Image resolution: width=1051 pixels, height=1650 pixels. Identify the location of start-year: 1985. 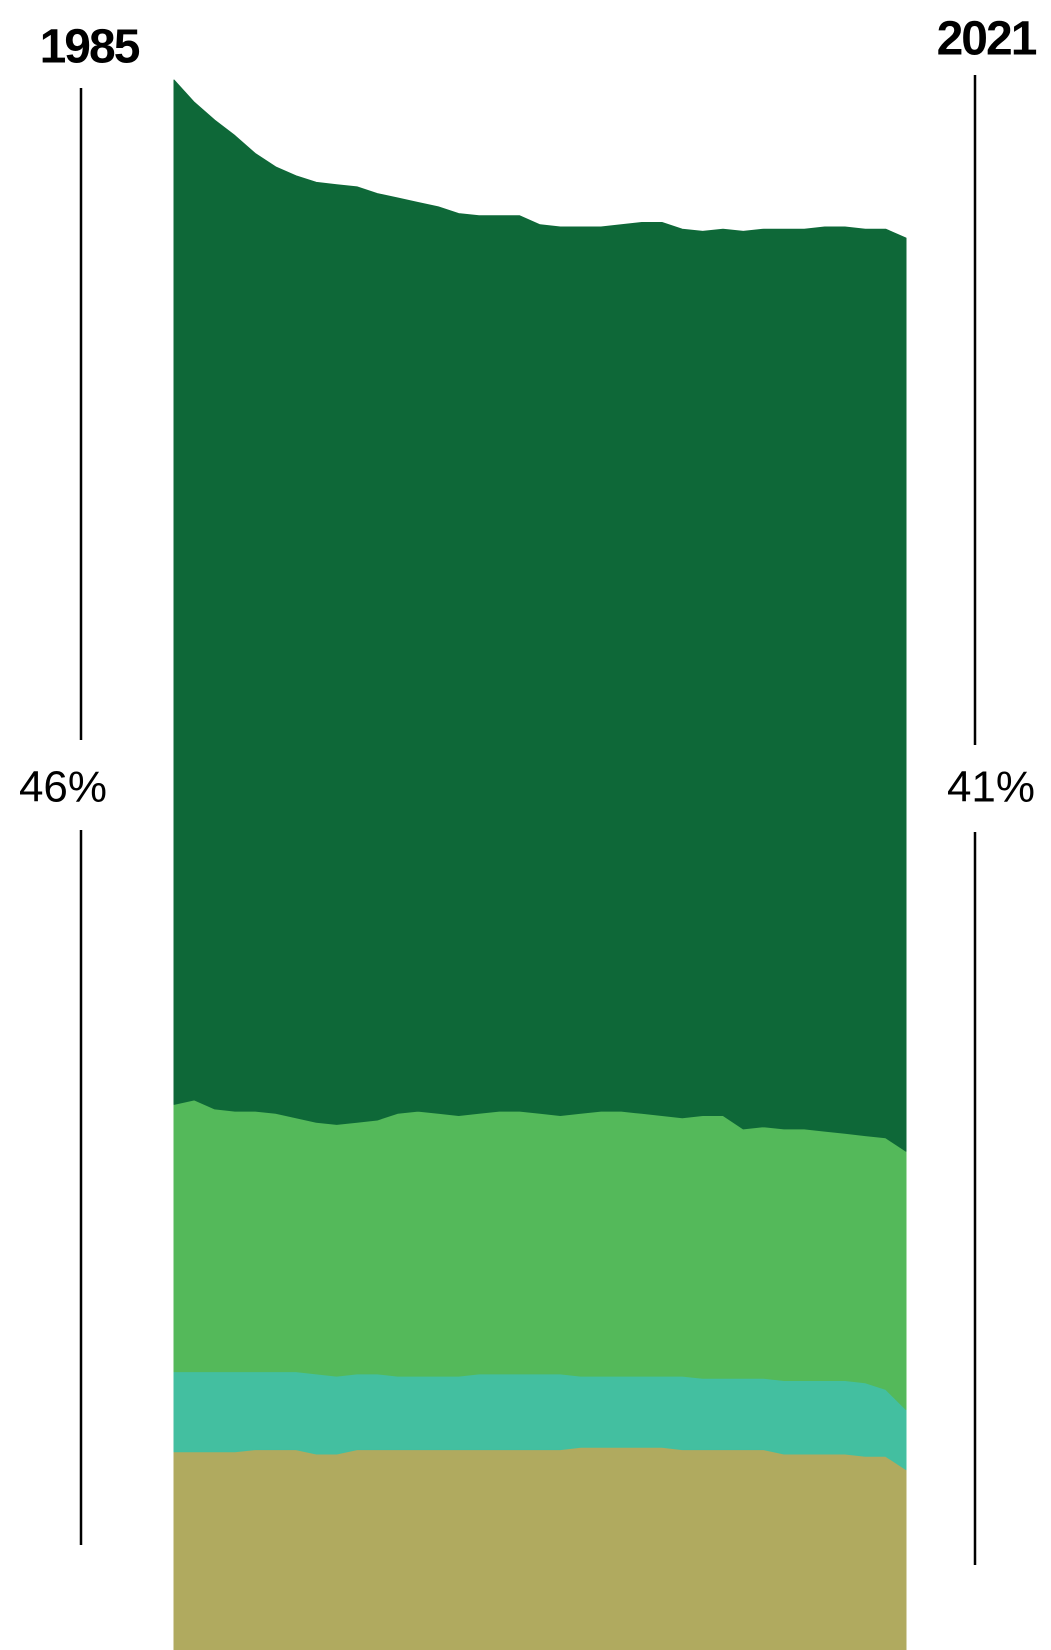
(90, 47).